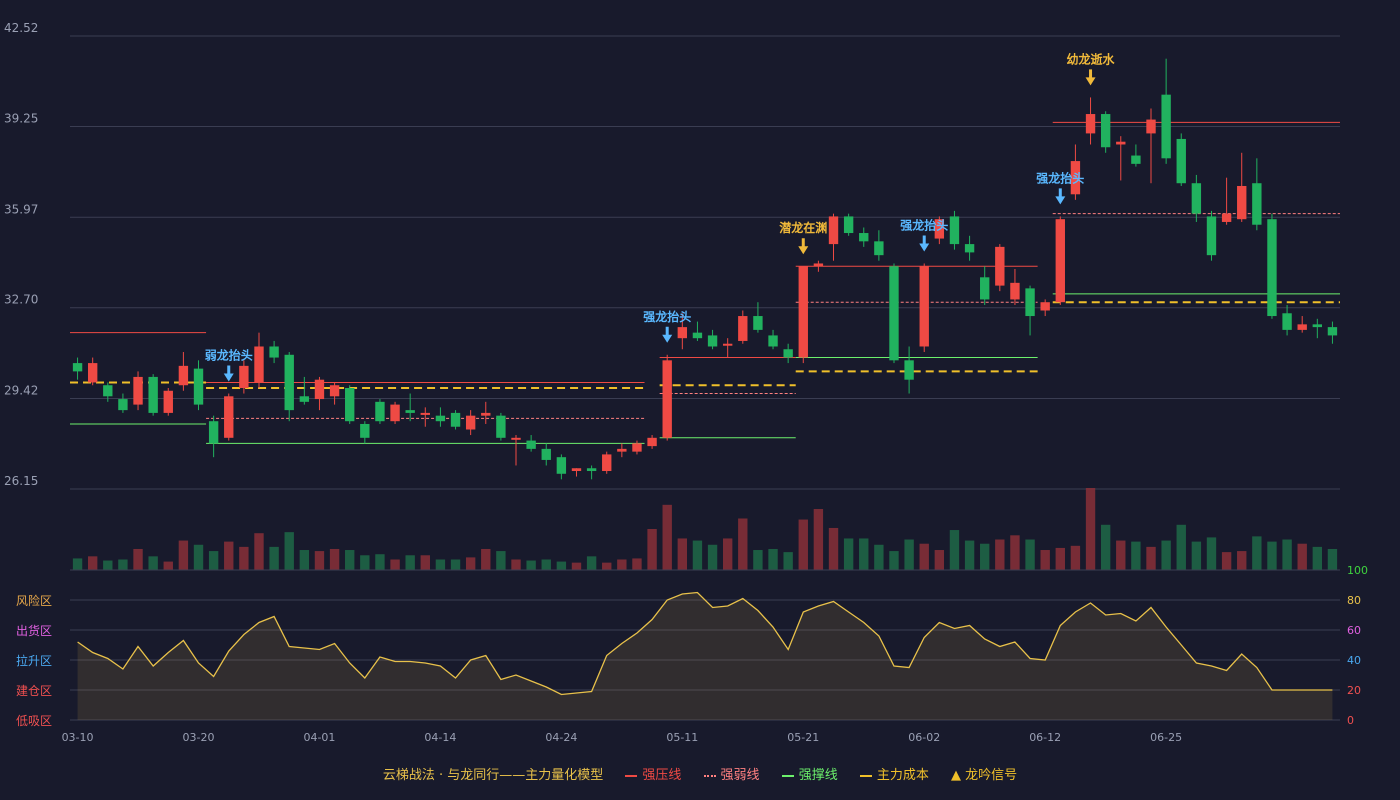 The height and width of the screenshot is (800, 1400). I want to click on legend-weak-label: 强弱线, so click(740, 775).